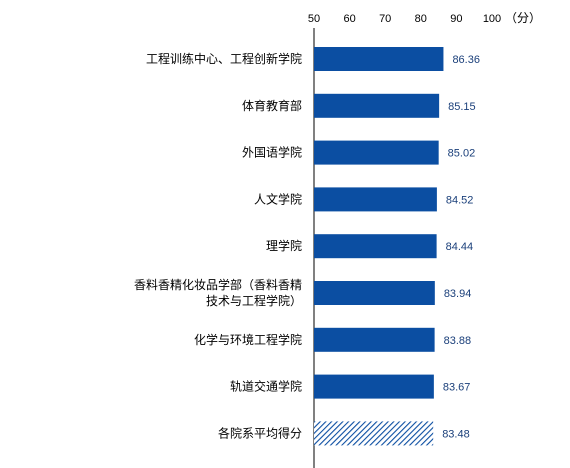 This screenshot has width=570, height=468. I want to click on category-label: 工程训练中心、工程创新学院, so click(224, 58).